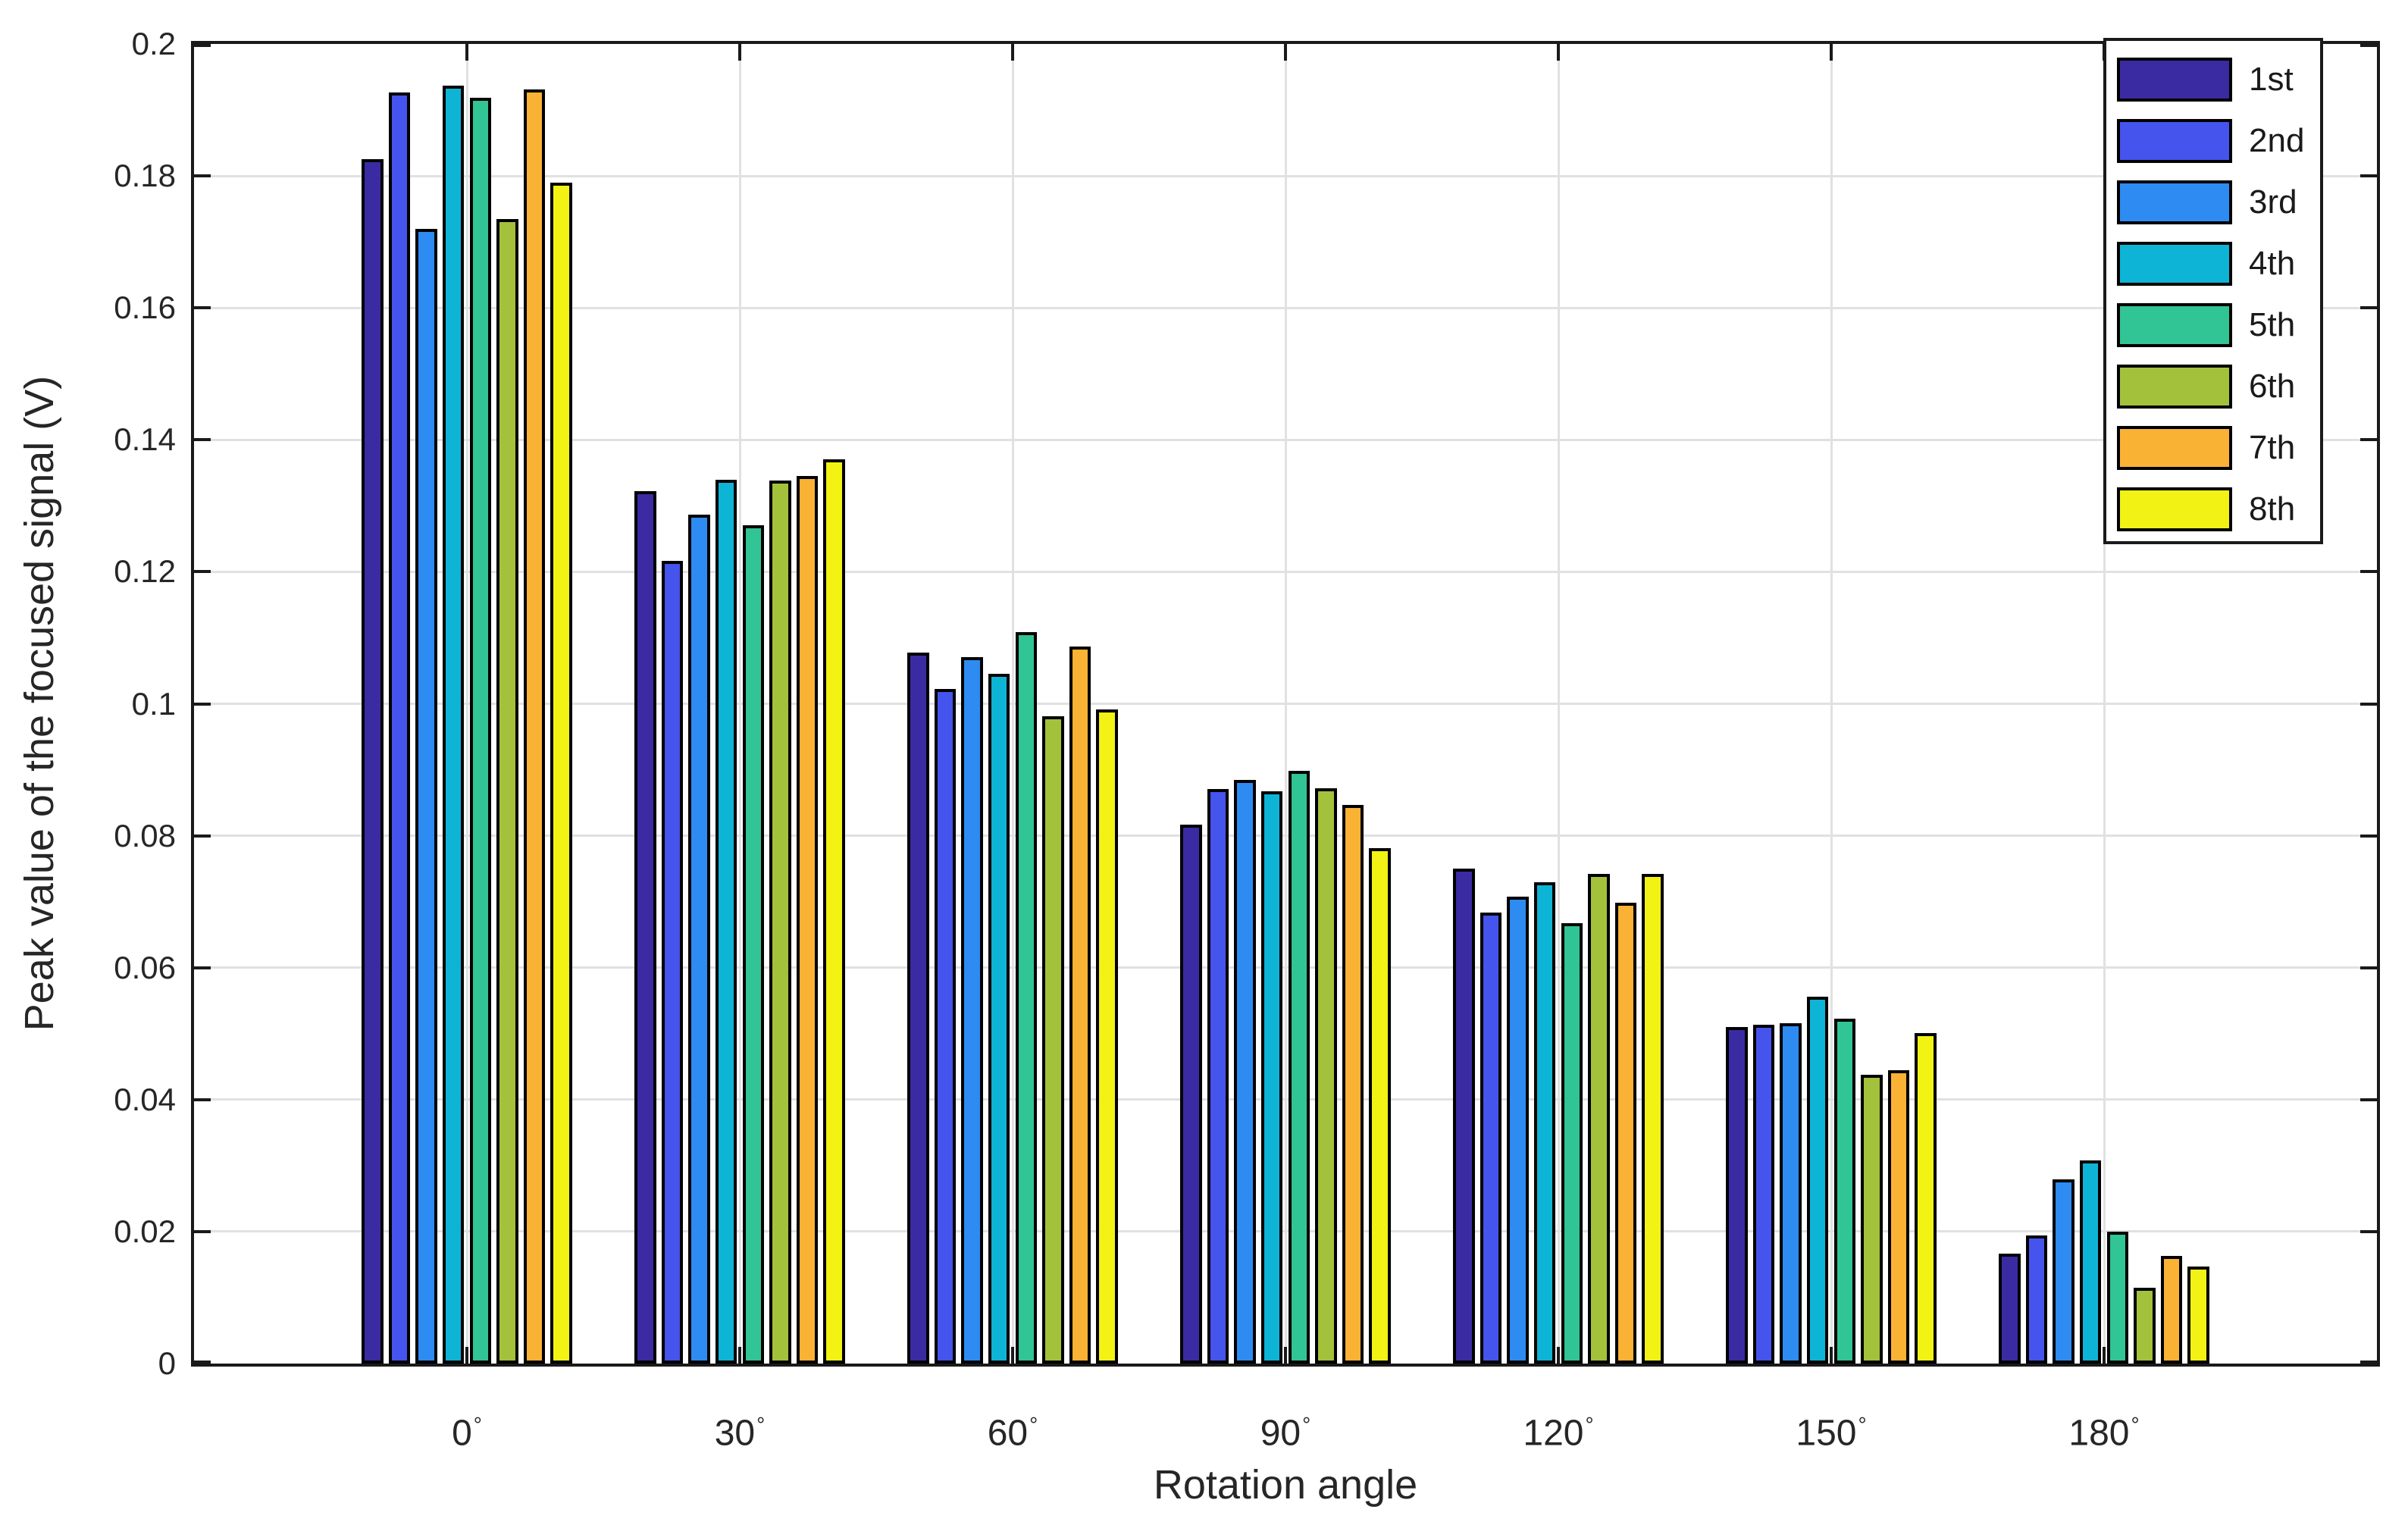 The width and height of the screenshot is (2408, 1525). What do you see at coordinates (1218, 1076) in the screenshot?
I see `bar-2nd-90deg` at bounding box center [1218, 1076].